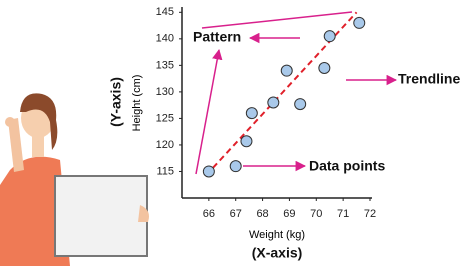  Describe the element at coordinates (262, 214) in the screenshot. I see `x-tick-label: 68` at that location.